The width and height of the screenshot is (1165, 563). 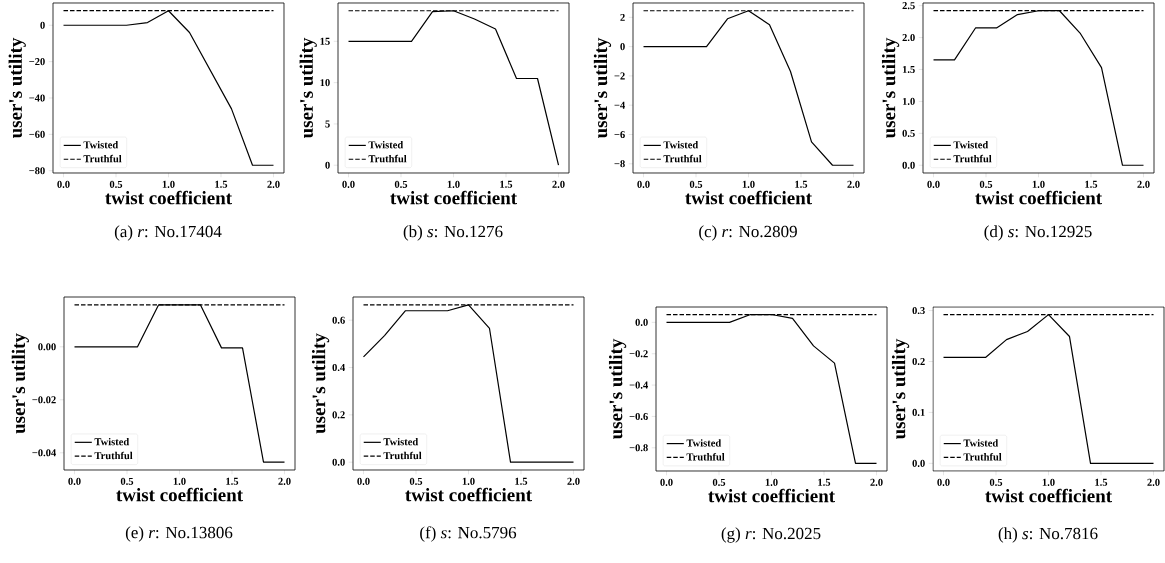 I want to click on y-tick-label: 1.0, so click(x=908, y=101).